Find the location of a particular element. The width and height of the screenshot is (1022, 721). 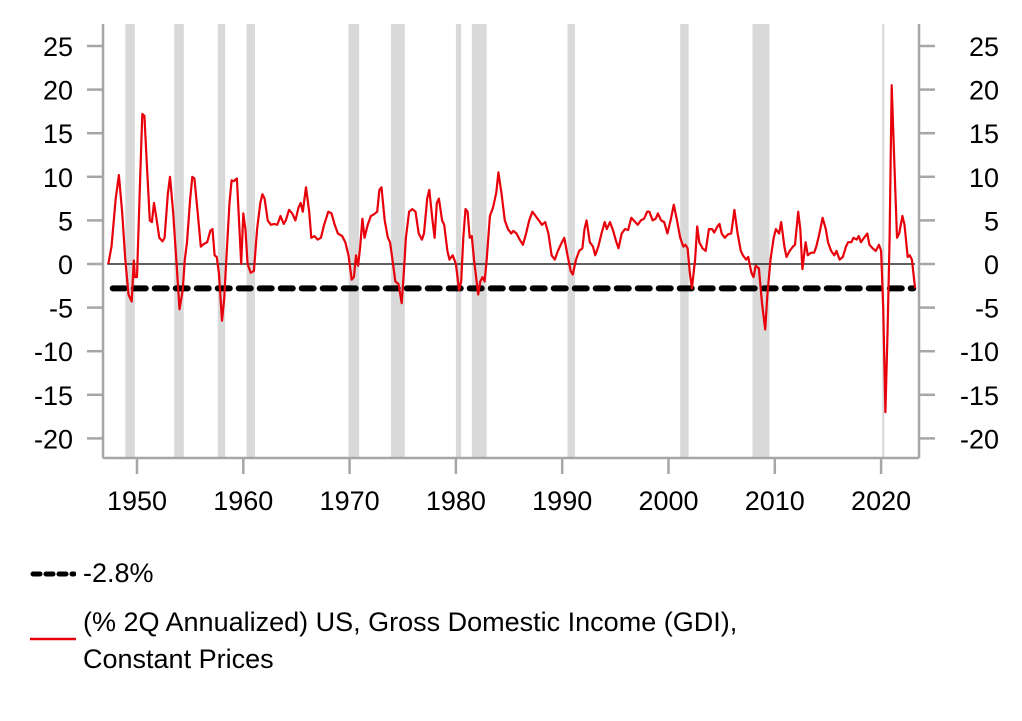

x-tick-label: 1980 is located at coordinates (456, 501).